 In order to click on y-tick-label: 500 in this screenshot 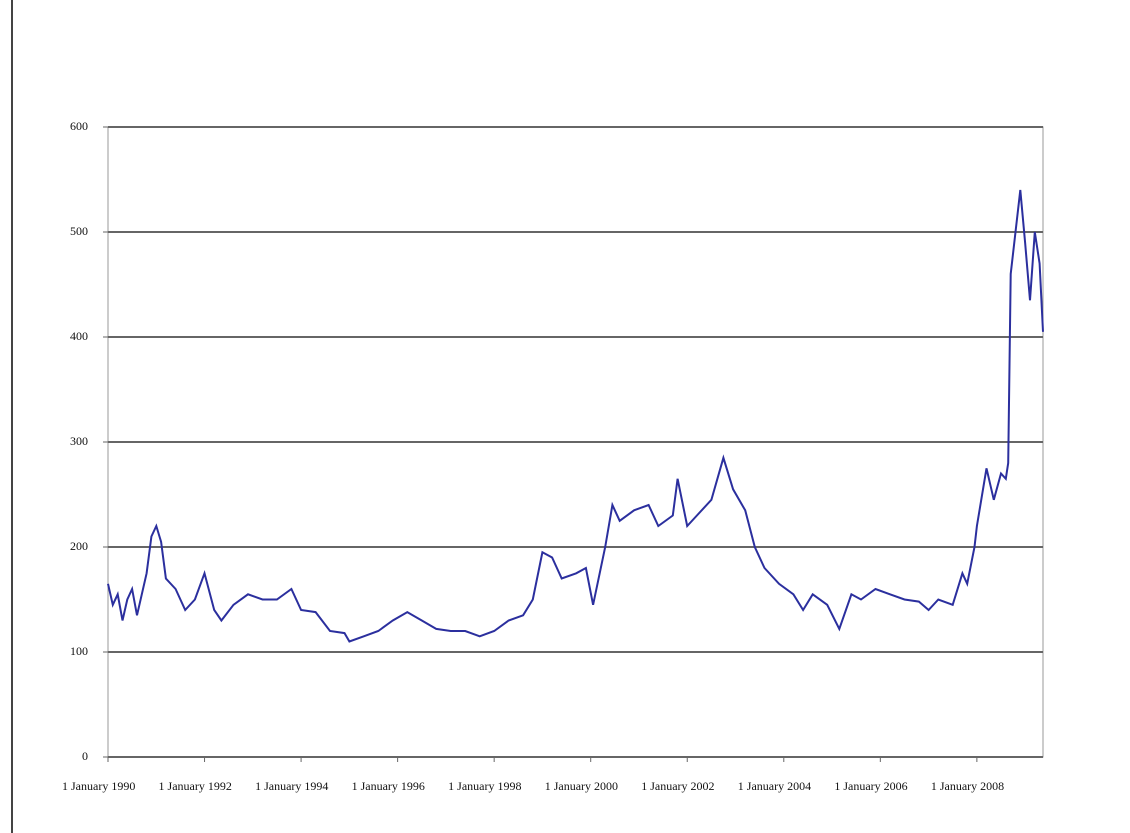, I will do `click(79, 231)`.